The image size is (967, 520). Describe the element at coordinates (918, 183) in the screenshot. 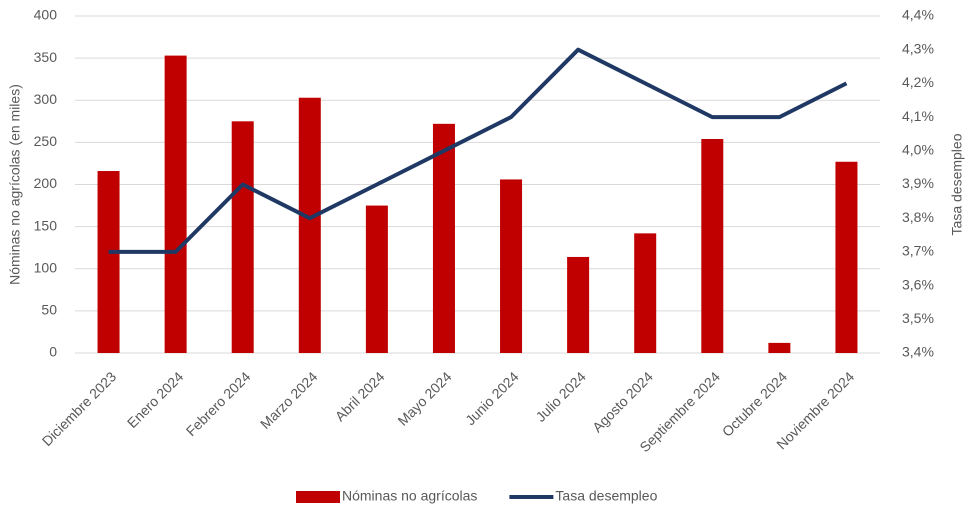

I see `y2-tick-label: 3,9%` at that location.